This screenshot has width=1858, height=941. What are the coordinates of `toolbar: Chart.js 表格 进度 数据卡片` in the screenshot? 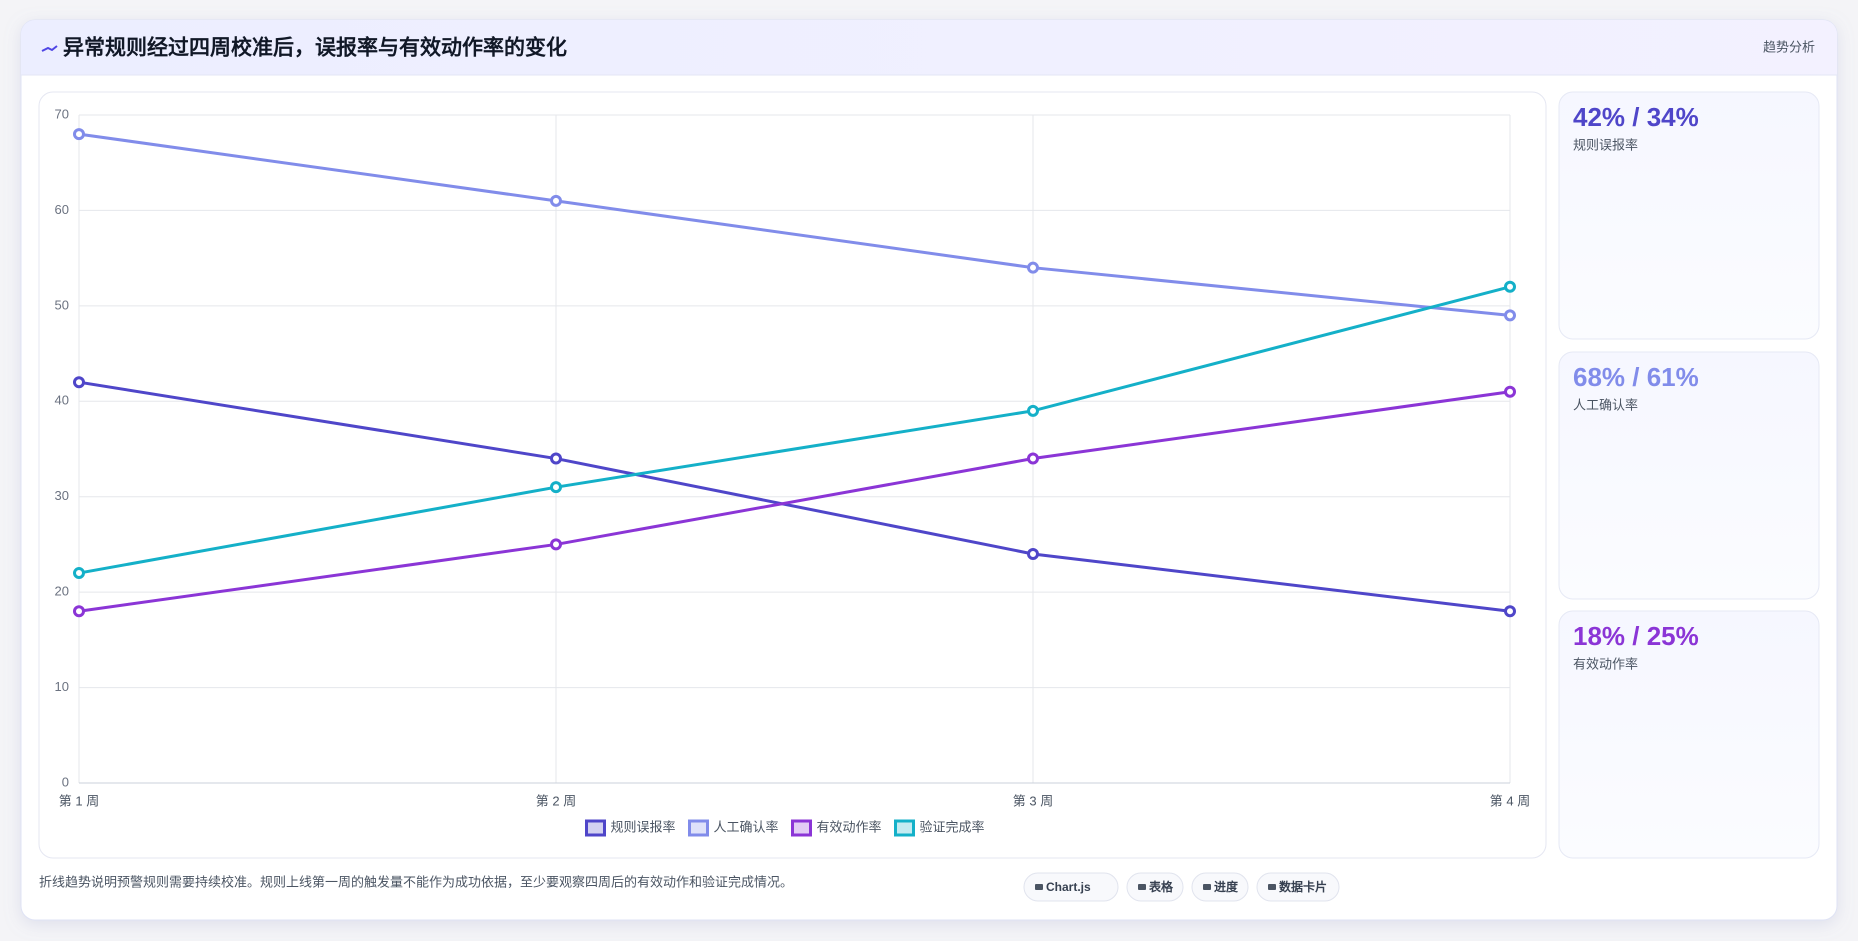 It's located at (1181, 887).